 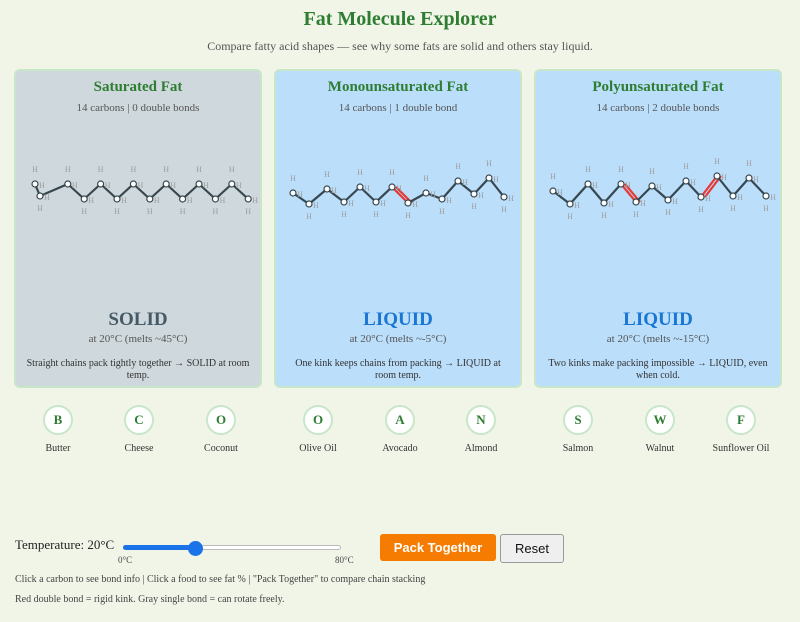 I want to click on food-icon: F, so click(x=741, y=420).